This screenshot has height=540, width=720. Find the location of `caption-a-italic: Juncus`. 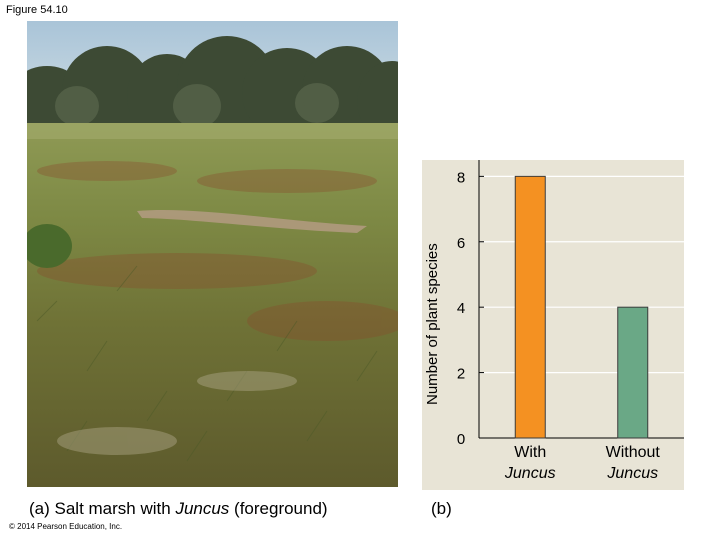

caption-a-italic: Juncus is located at coordinates (202, 508).